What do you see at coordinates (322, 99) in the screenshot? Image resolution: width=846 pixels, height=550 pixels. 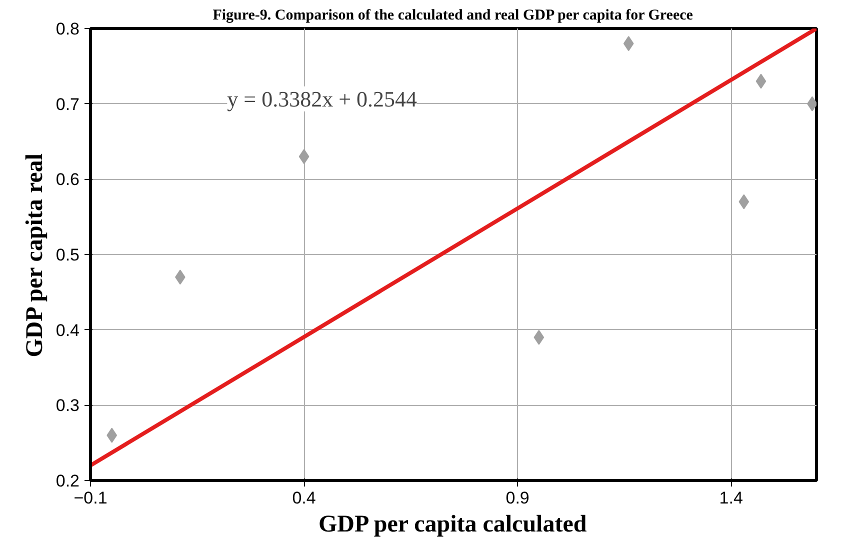 I see `annotation: y = 0.3382x + 0.2544` at bounding box center [322, 99].